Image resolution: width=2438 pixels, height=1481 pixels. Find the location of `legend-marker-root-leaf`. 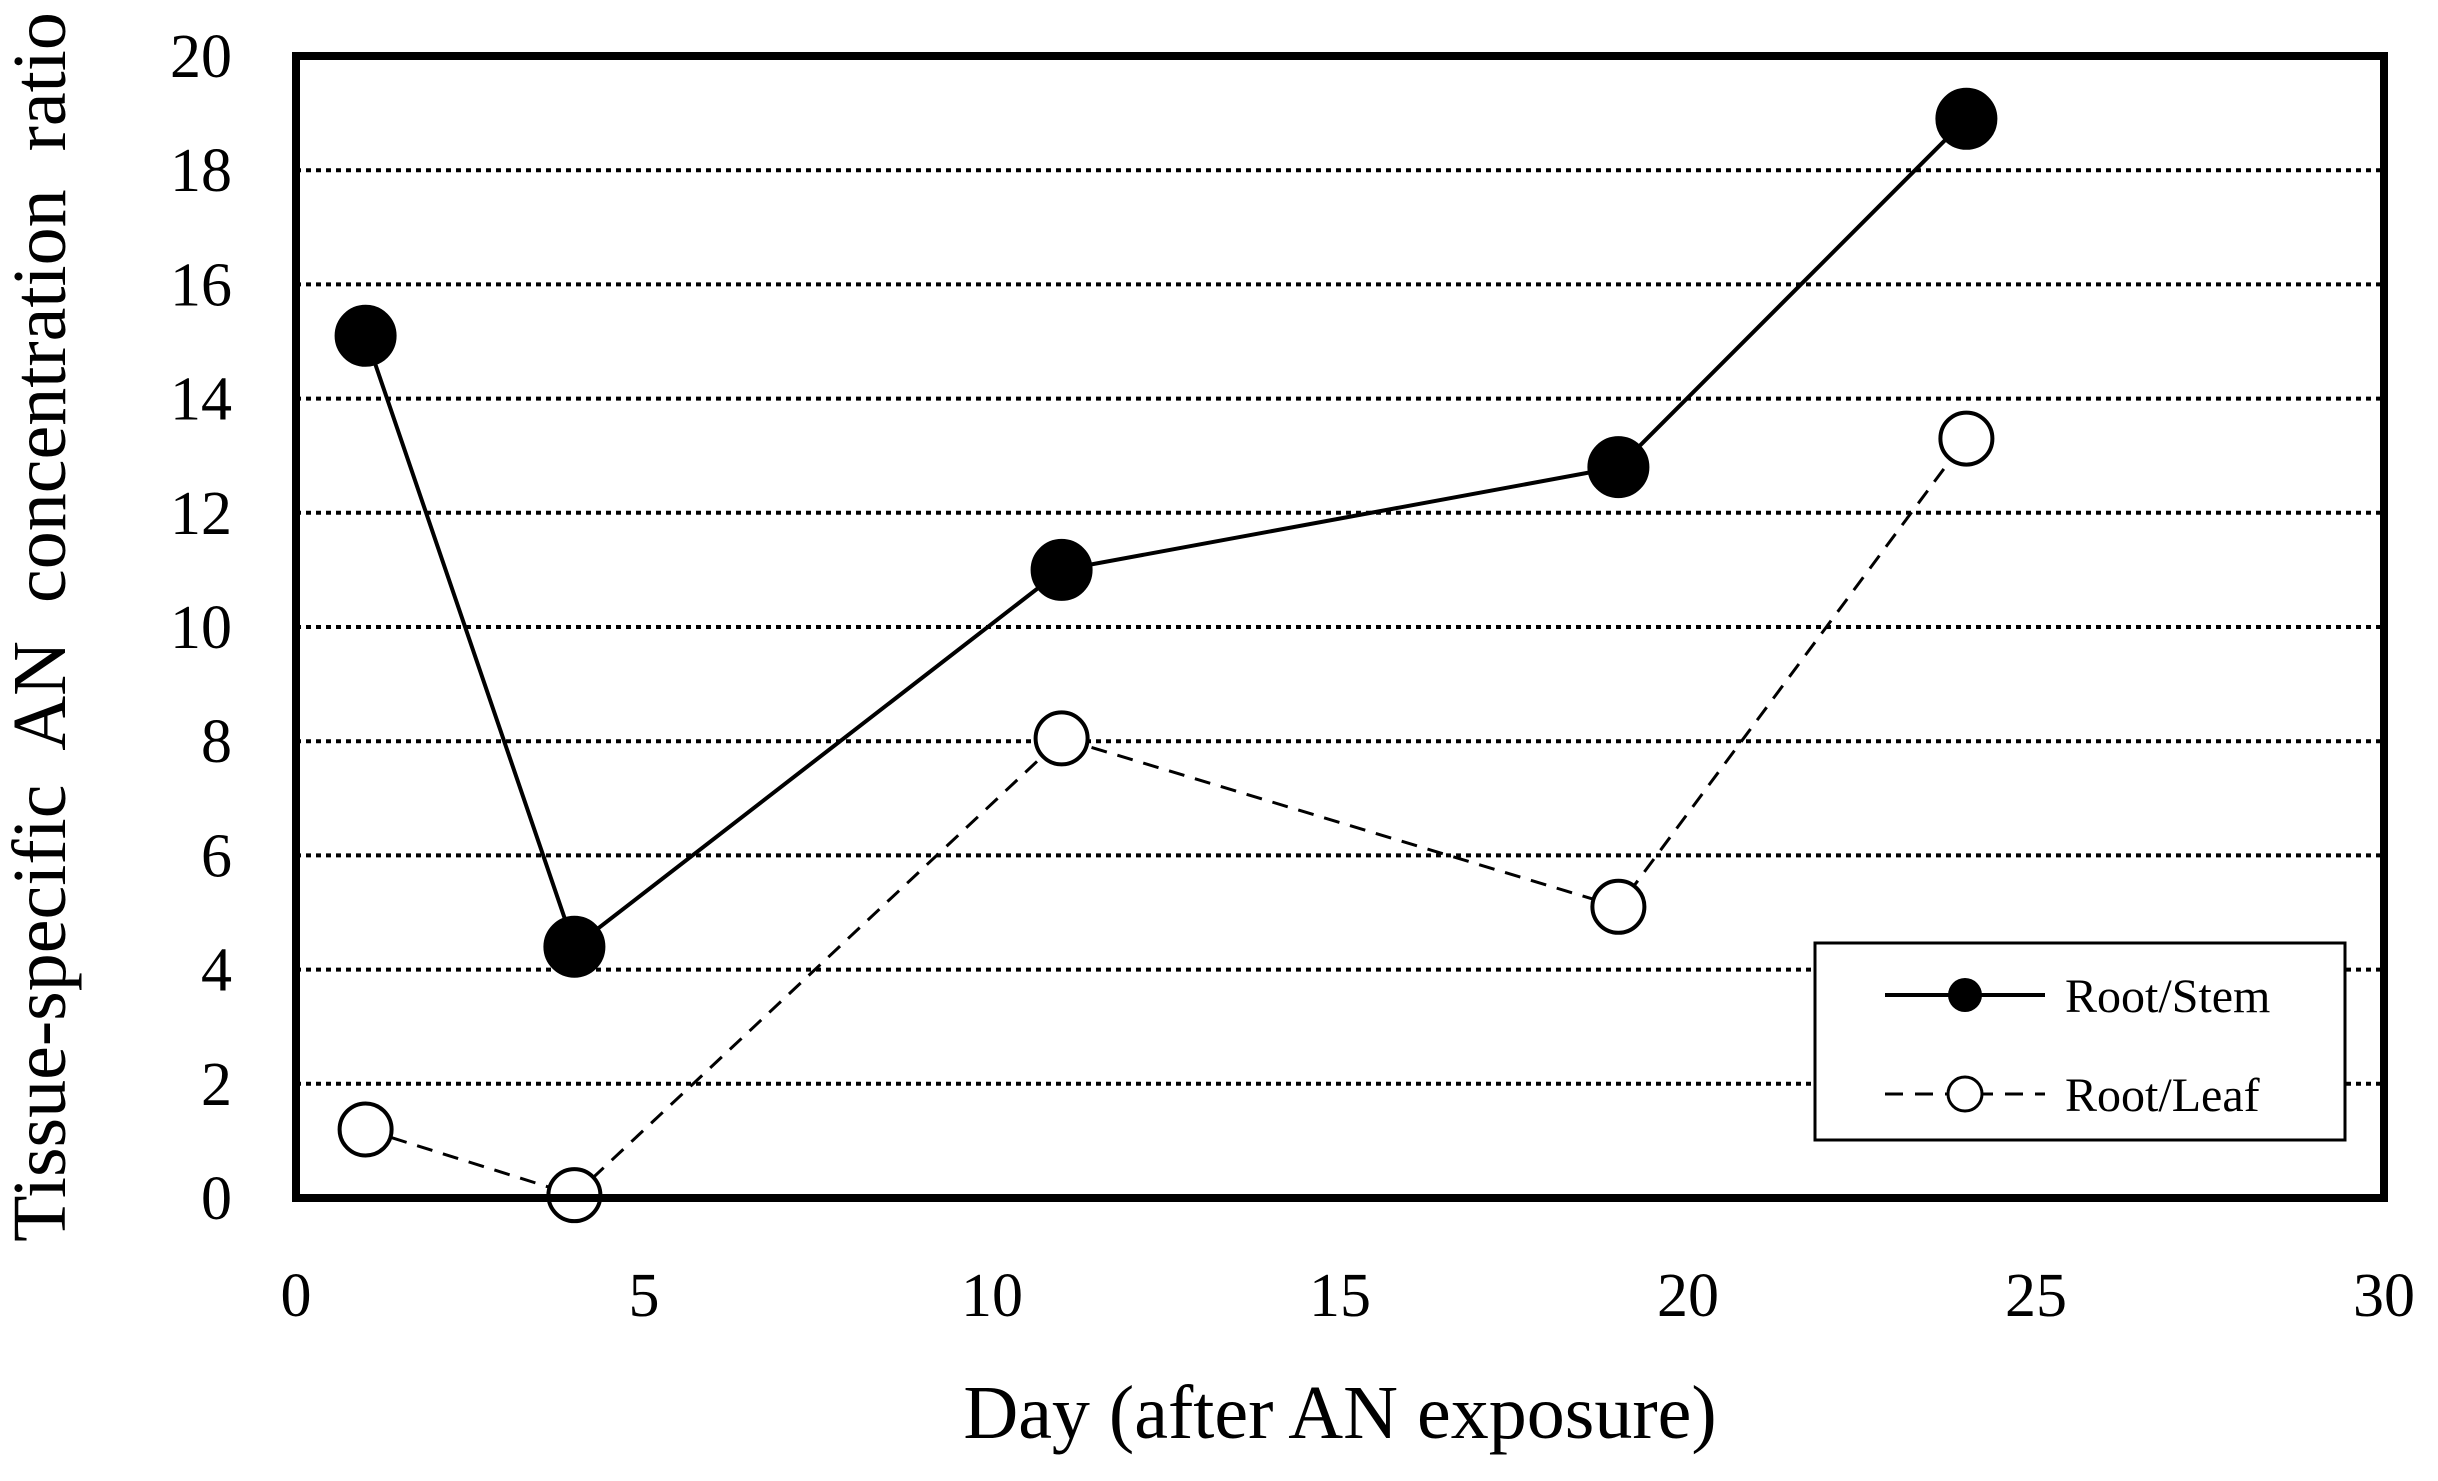

legend-marker-root-leaf is located at coordinates (1965, 1094).